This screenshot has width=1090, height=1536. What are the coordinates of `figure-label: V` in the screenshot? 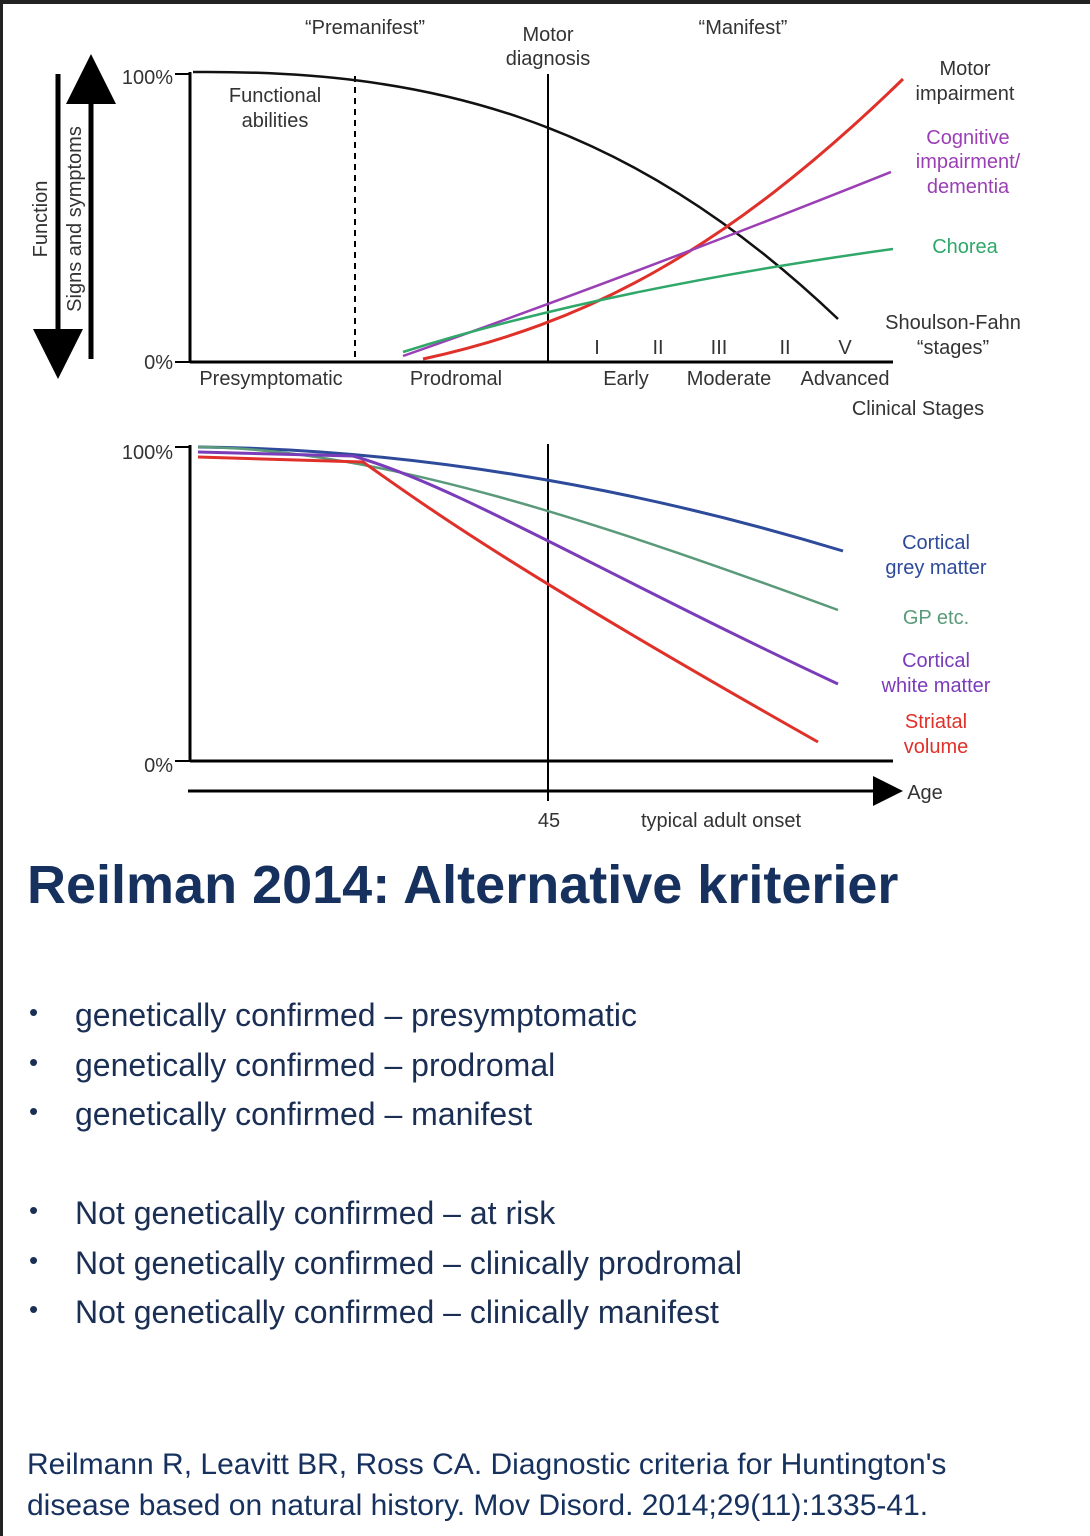 It's located at (845, 348).